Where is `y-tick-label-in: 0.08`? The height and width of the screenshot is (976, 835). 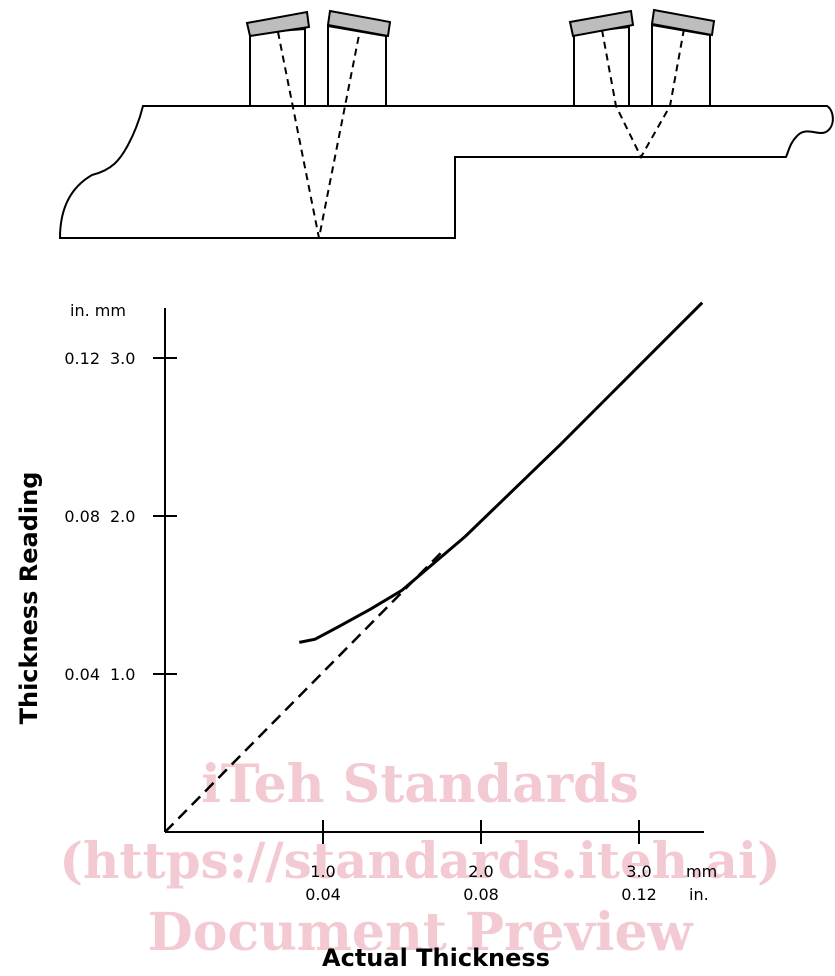
y-tick-label-in: 0.08 is located at coordinates (82, 516).